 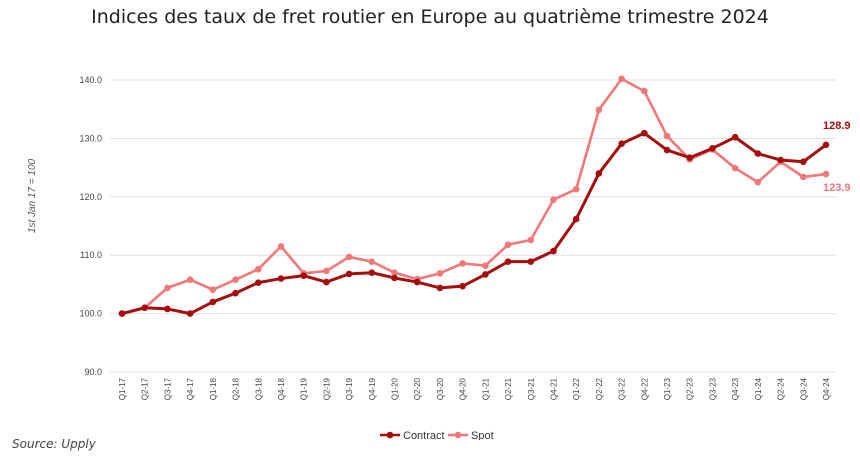 I want to click on x-tick-label: Q1-20, so click(x=395, y=388).